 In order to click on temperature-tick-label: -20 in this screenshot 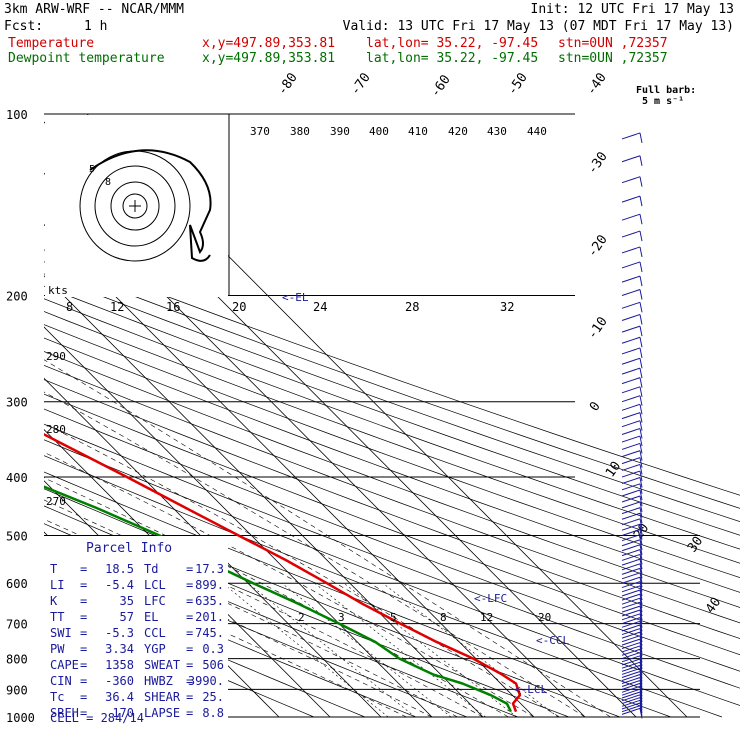, I will do `click(598, 246)`.